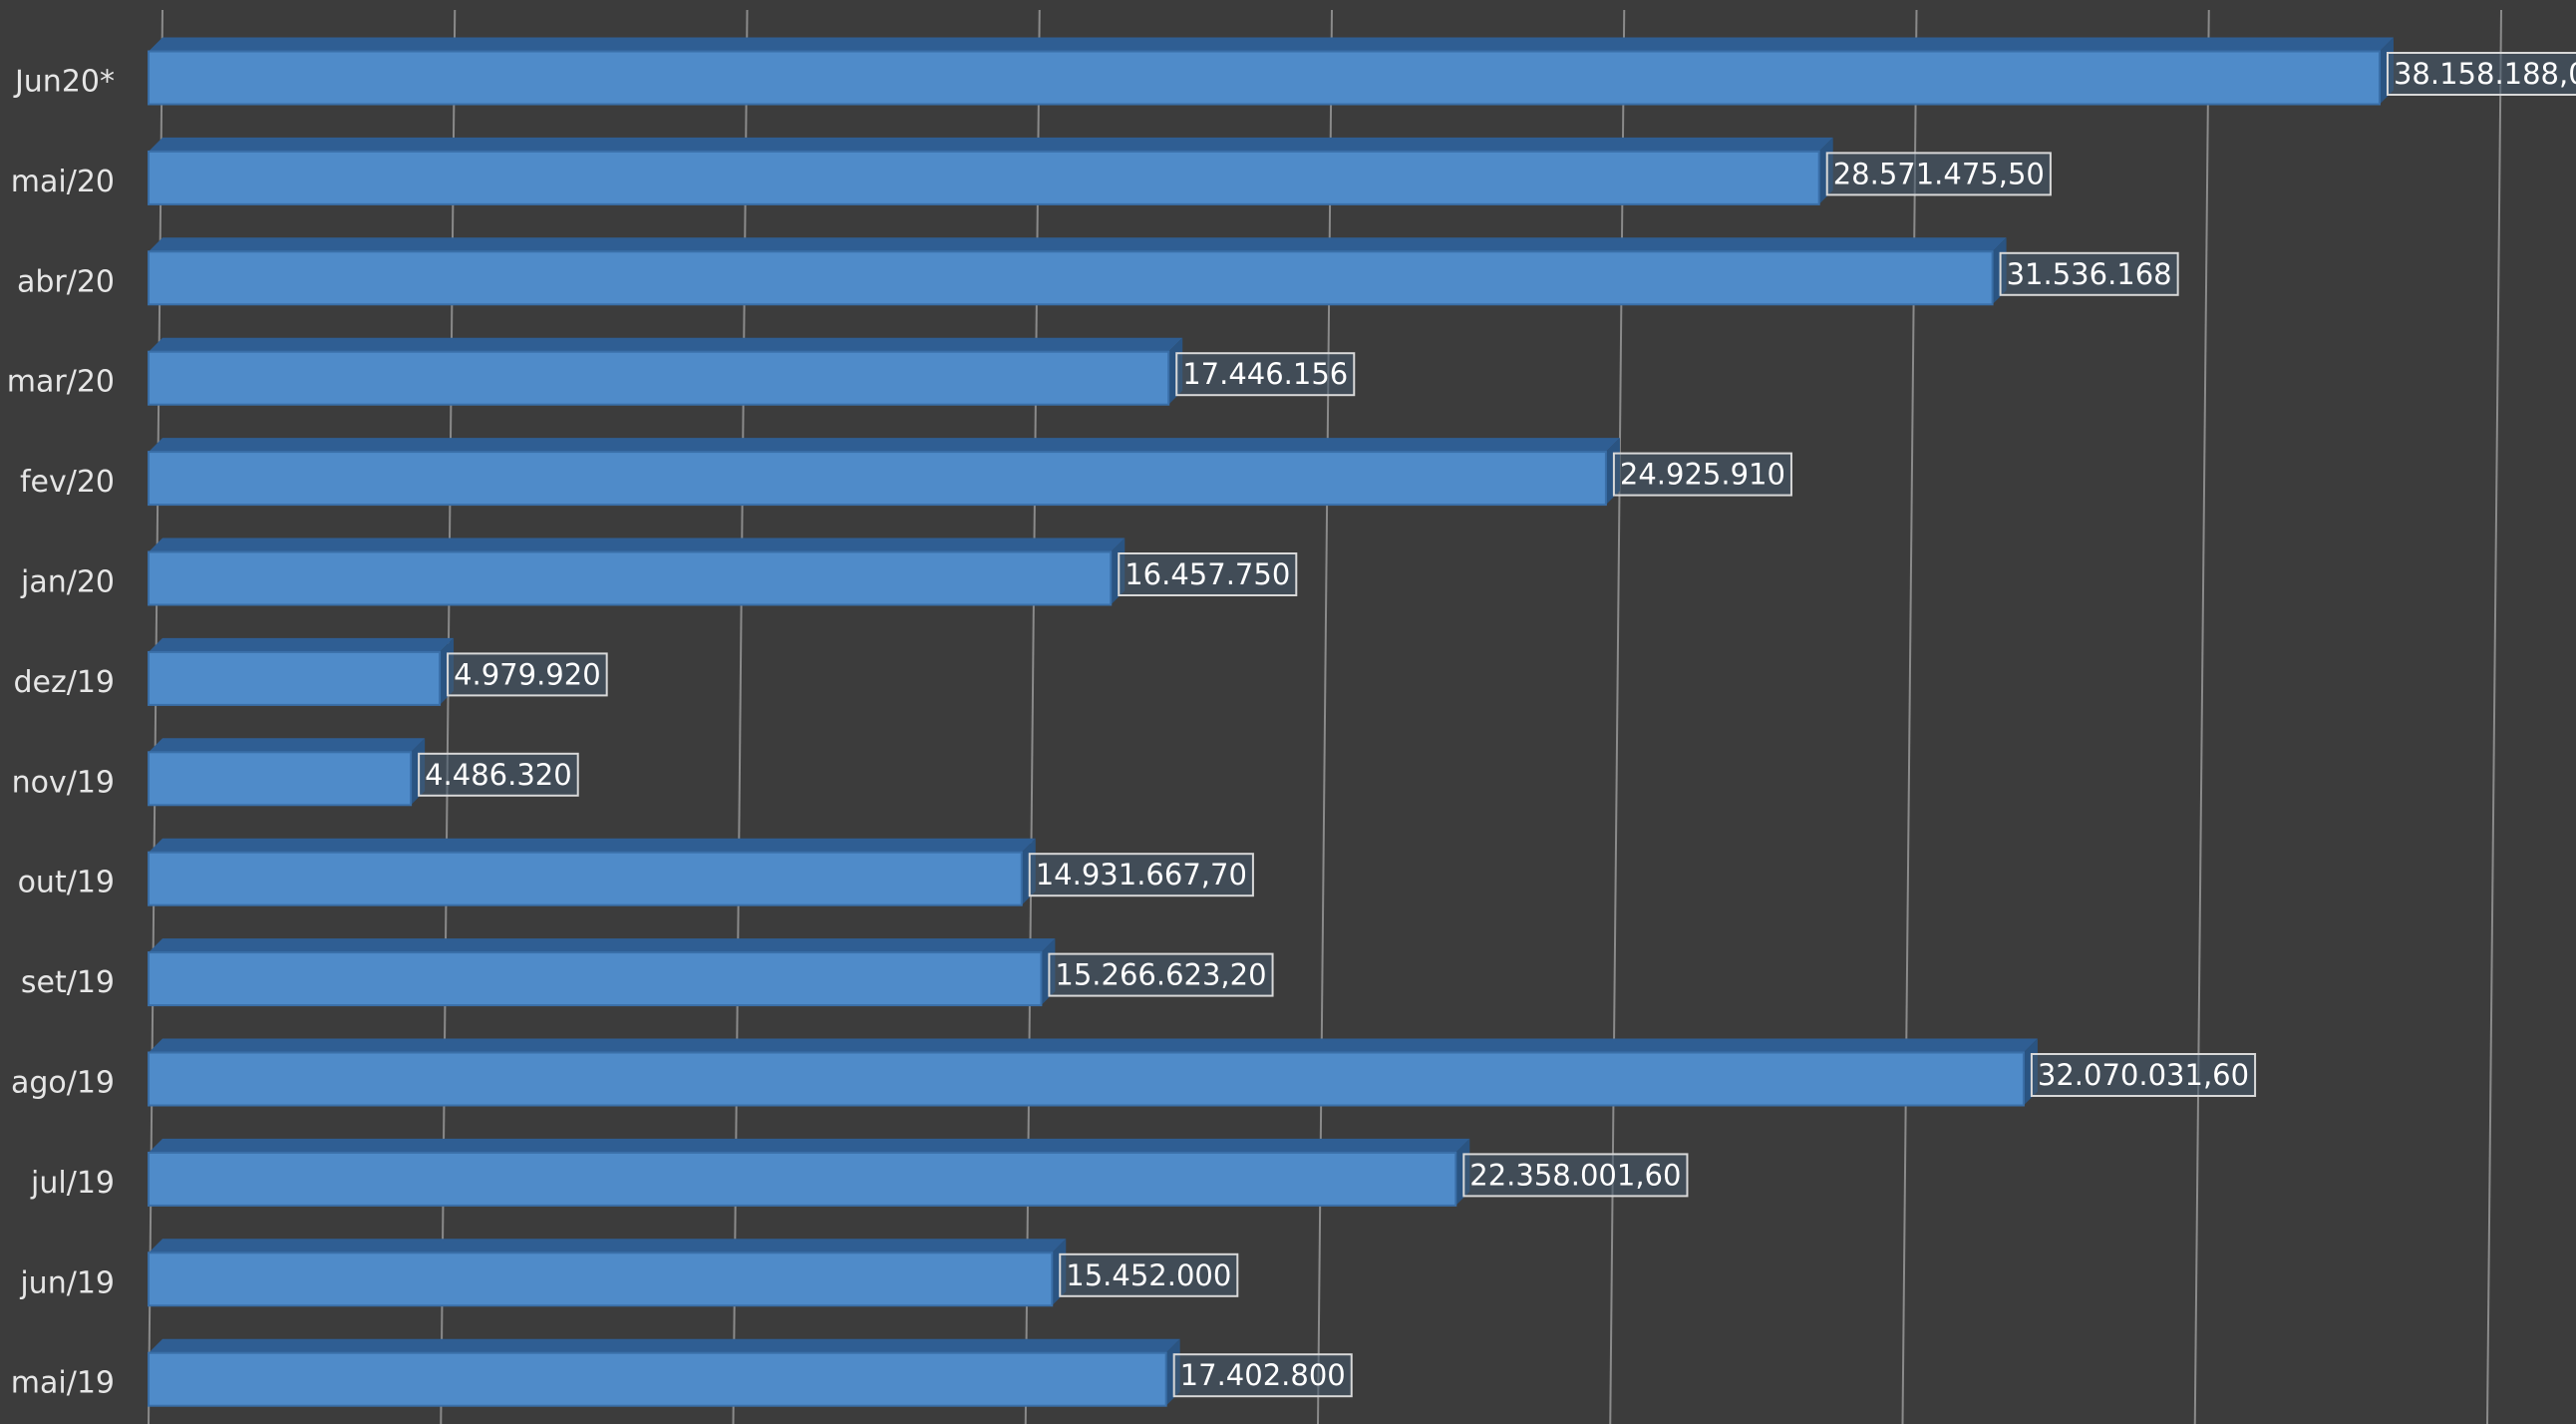 The image size is (2576, 1424). I want to click on value-label: 4.486.320, so click(498, 775).